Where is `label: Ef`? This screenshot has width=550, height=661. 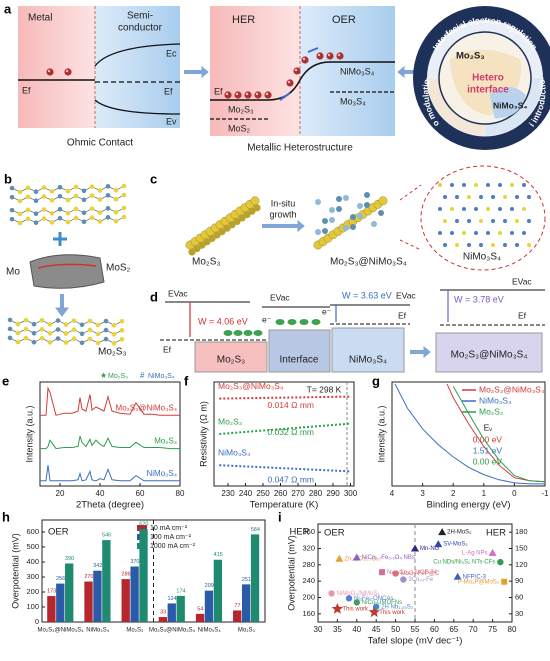
label: Ef is located at coordinates (522, 315).